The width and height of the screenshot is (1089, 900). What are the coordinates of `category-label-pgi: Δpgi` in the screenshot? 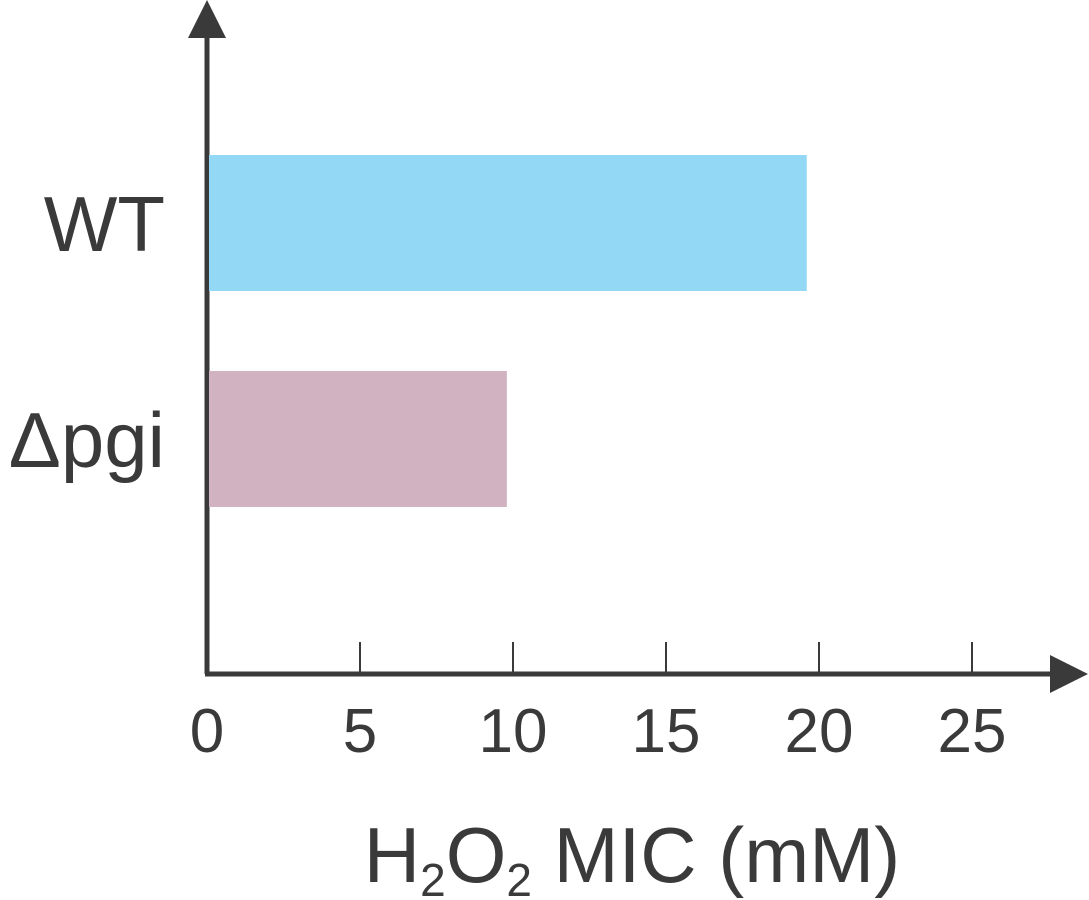 It's located at (87, 440).